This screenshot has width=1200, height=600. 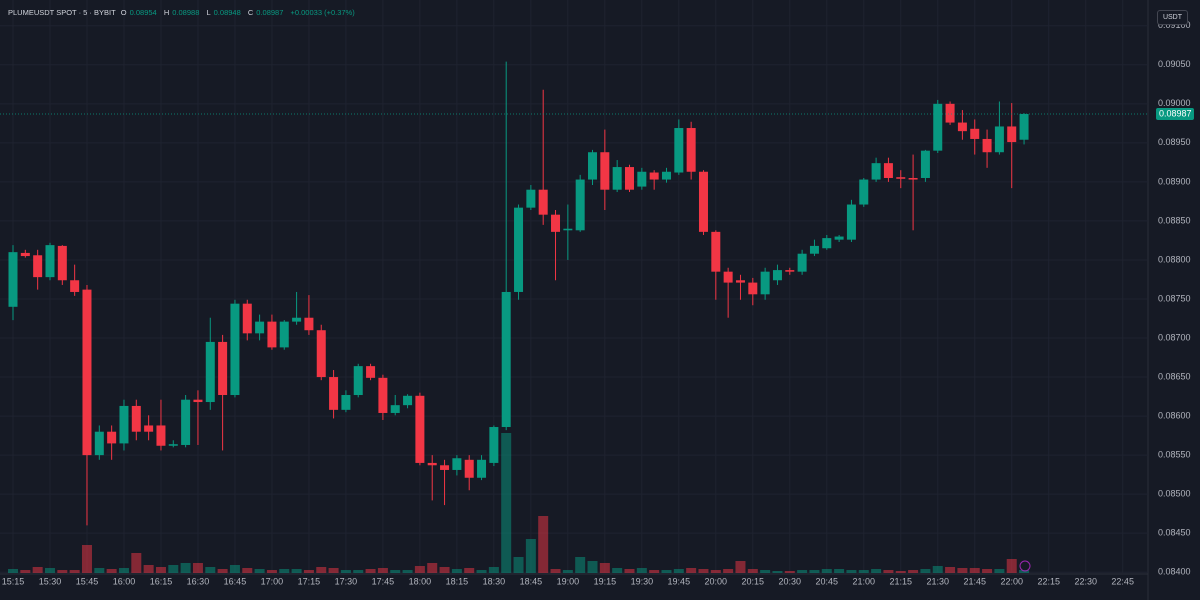 I want to click on y-tick-label: 0.08900, so click(x=1174, y=181).